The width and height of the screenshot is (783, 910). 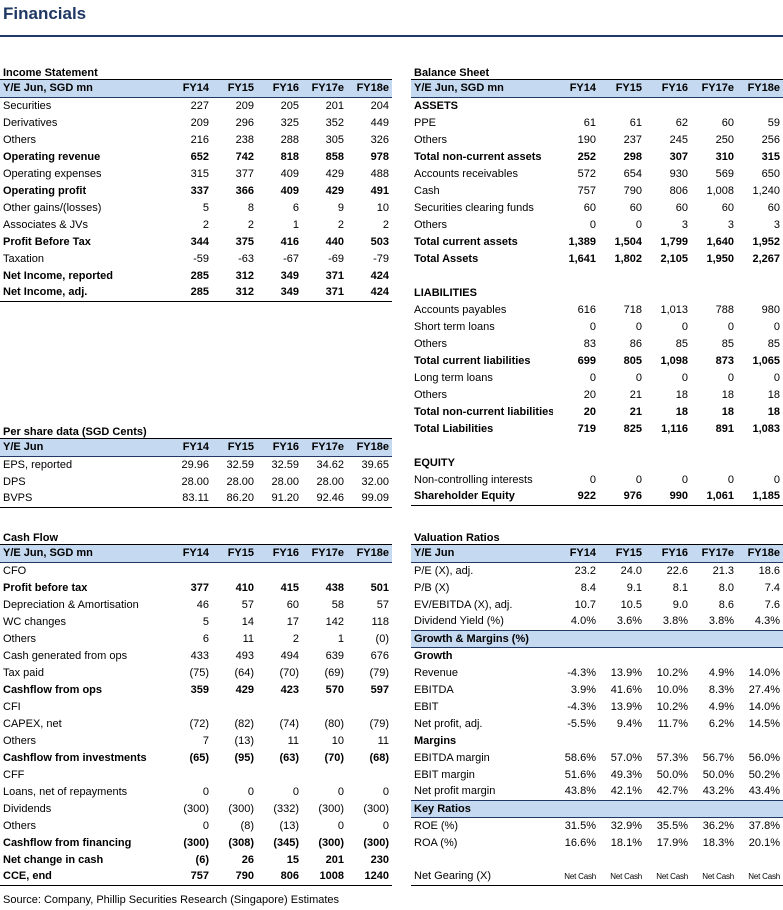 I want to click on row-value: 28.00, so click(x=240, y=481).